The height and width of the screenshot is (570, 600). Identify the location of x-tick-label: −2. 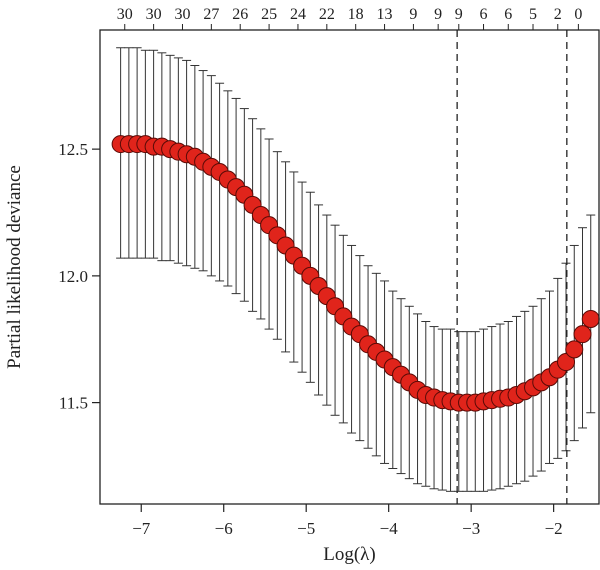
(554, 528).